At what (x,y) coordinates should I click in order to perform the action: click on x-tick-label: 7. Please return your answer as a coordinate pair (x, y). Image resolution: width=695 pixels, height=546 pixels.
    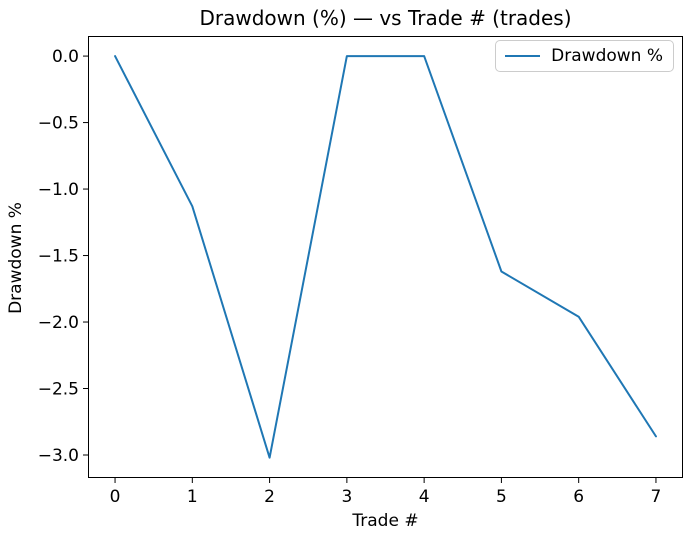
    Looking at the image, I should click on (656, 497).